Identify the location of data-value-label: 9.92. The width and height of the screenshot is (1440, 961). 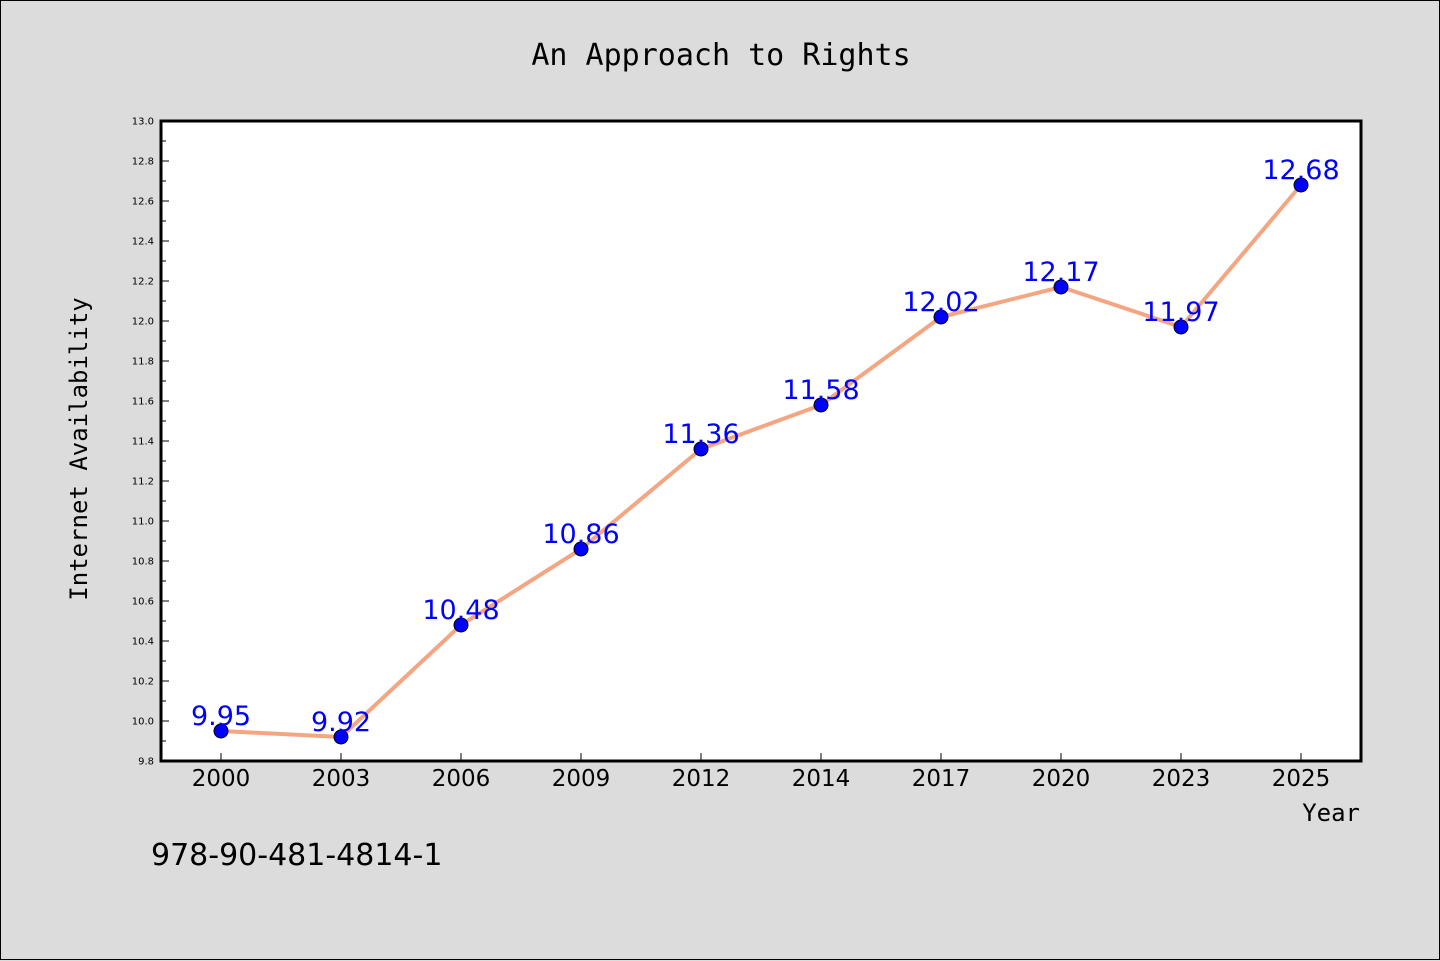
(341, 722).